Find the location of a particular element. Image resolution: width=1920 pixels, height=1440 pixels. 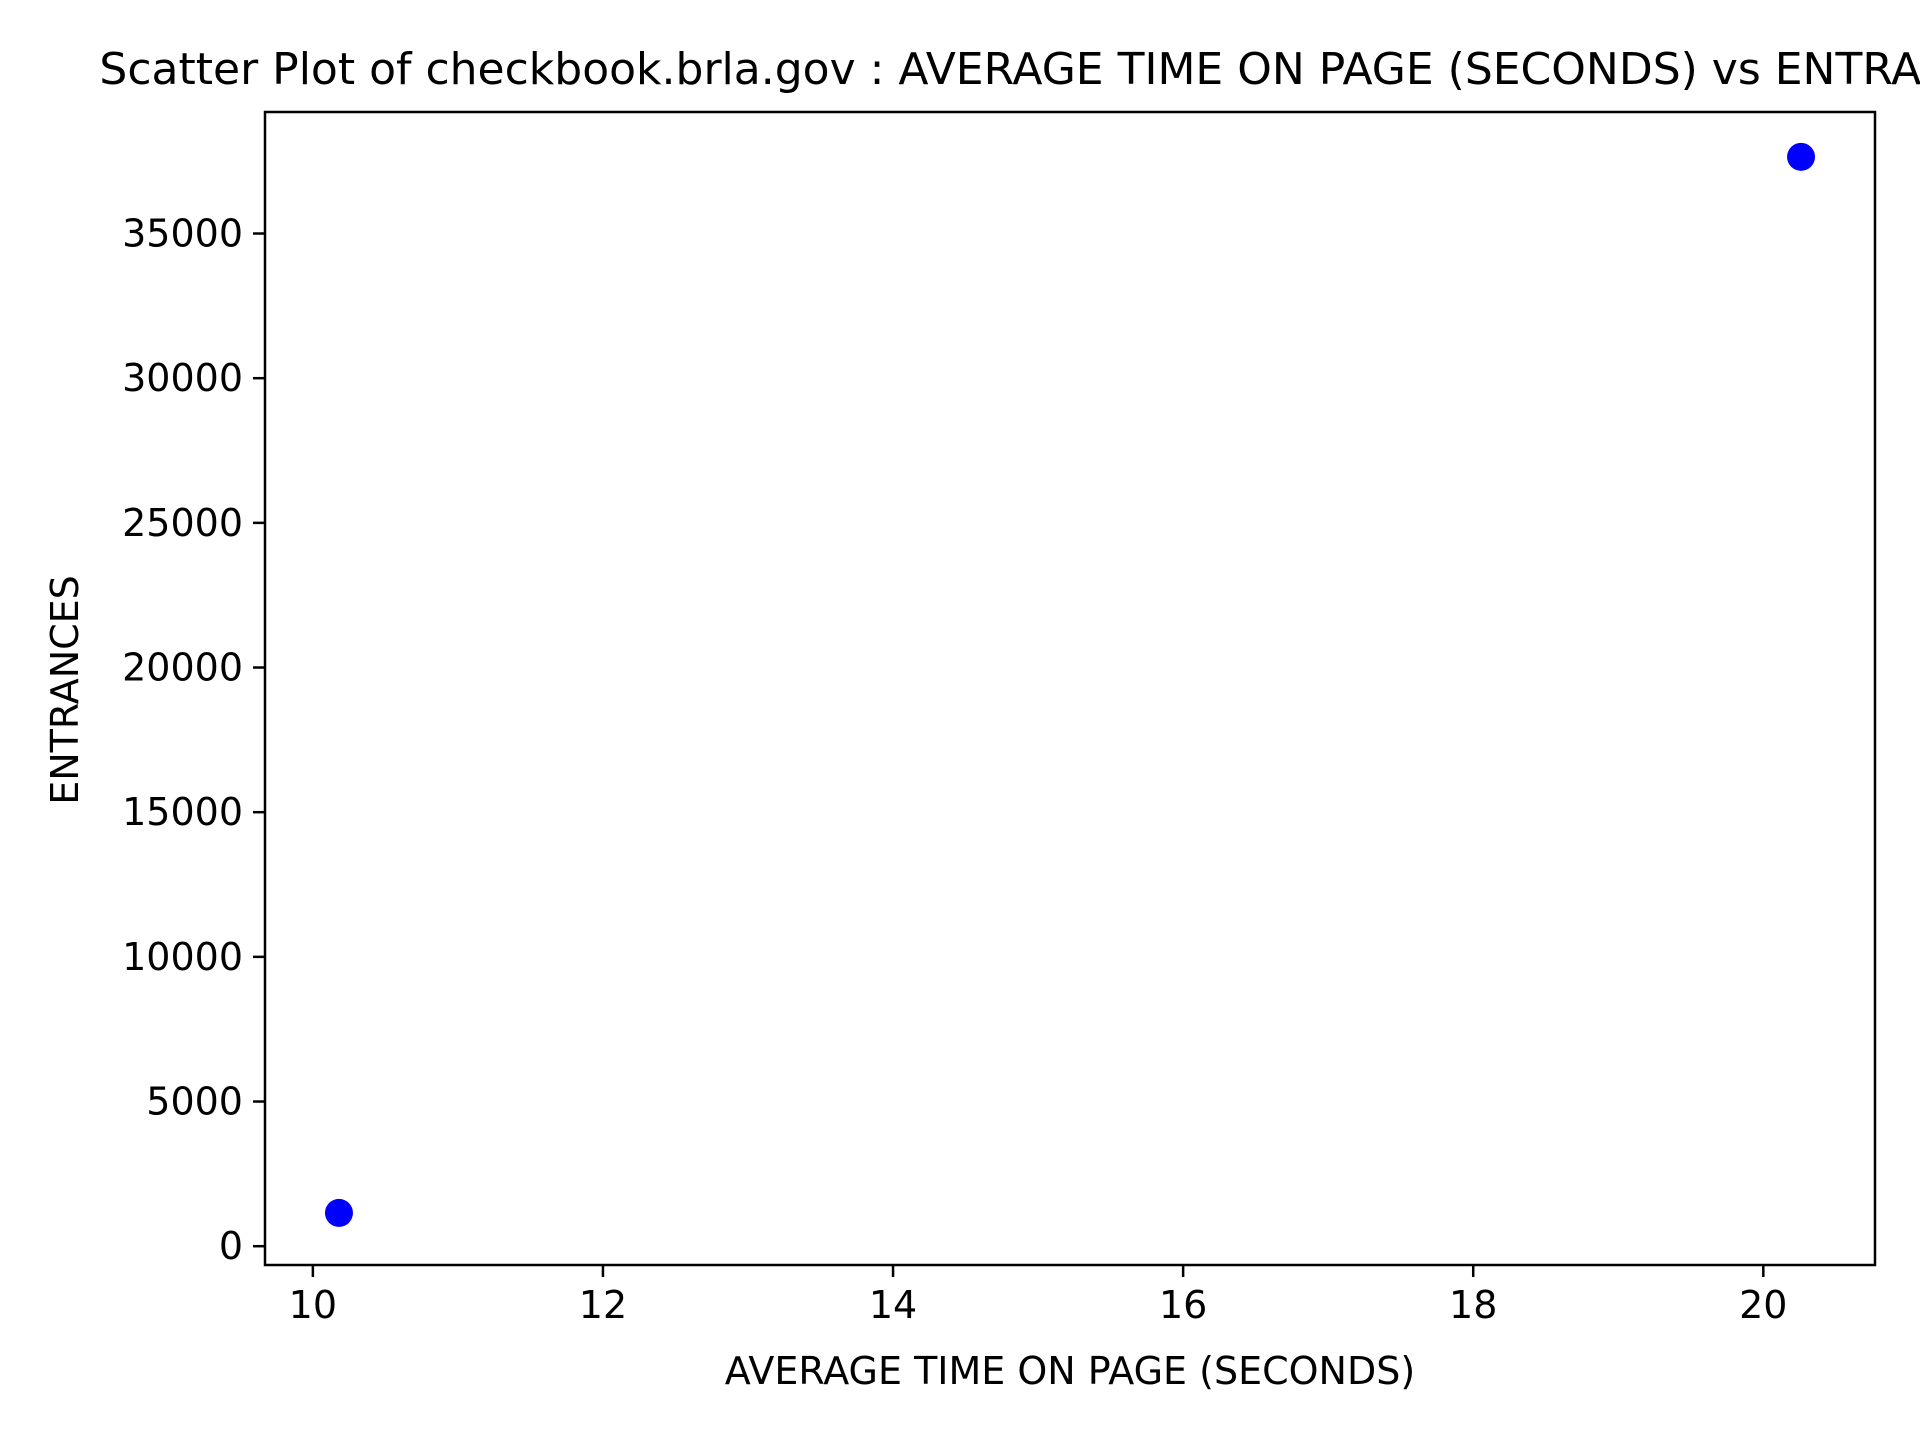

y-axis-label: ENTRANCES is located at coordinates (65, 690).